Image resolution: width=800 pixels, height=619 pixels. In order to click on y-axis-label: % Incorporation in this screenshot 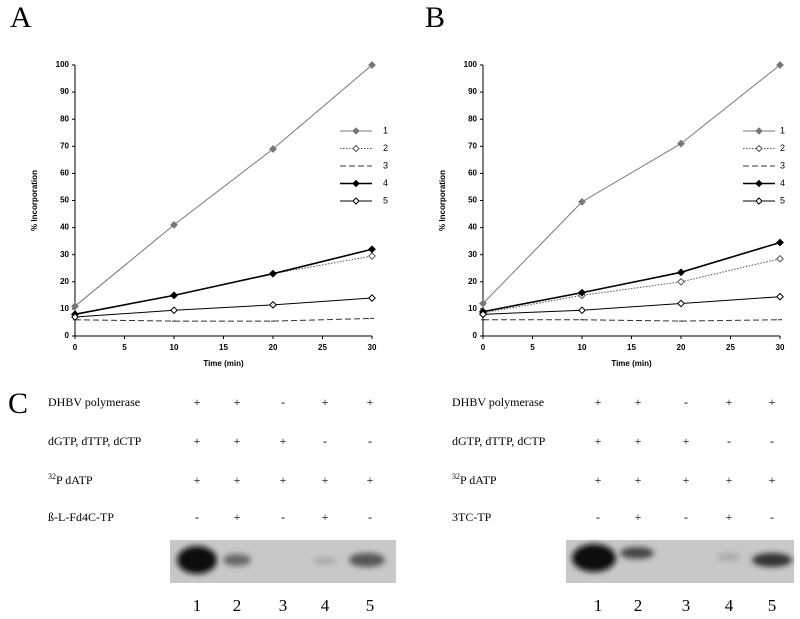, I will do `click(34, 200)`.